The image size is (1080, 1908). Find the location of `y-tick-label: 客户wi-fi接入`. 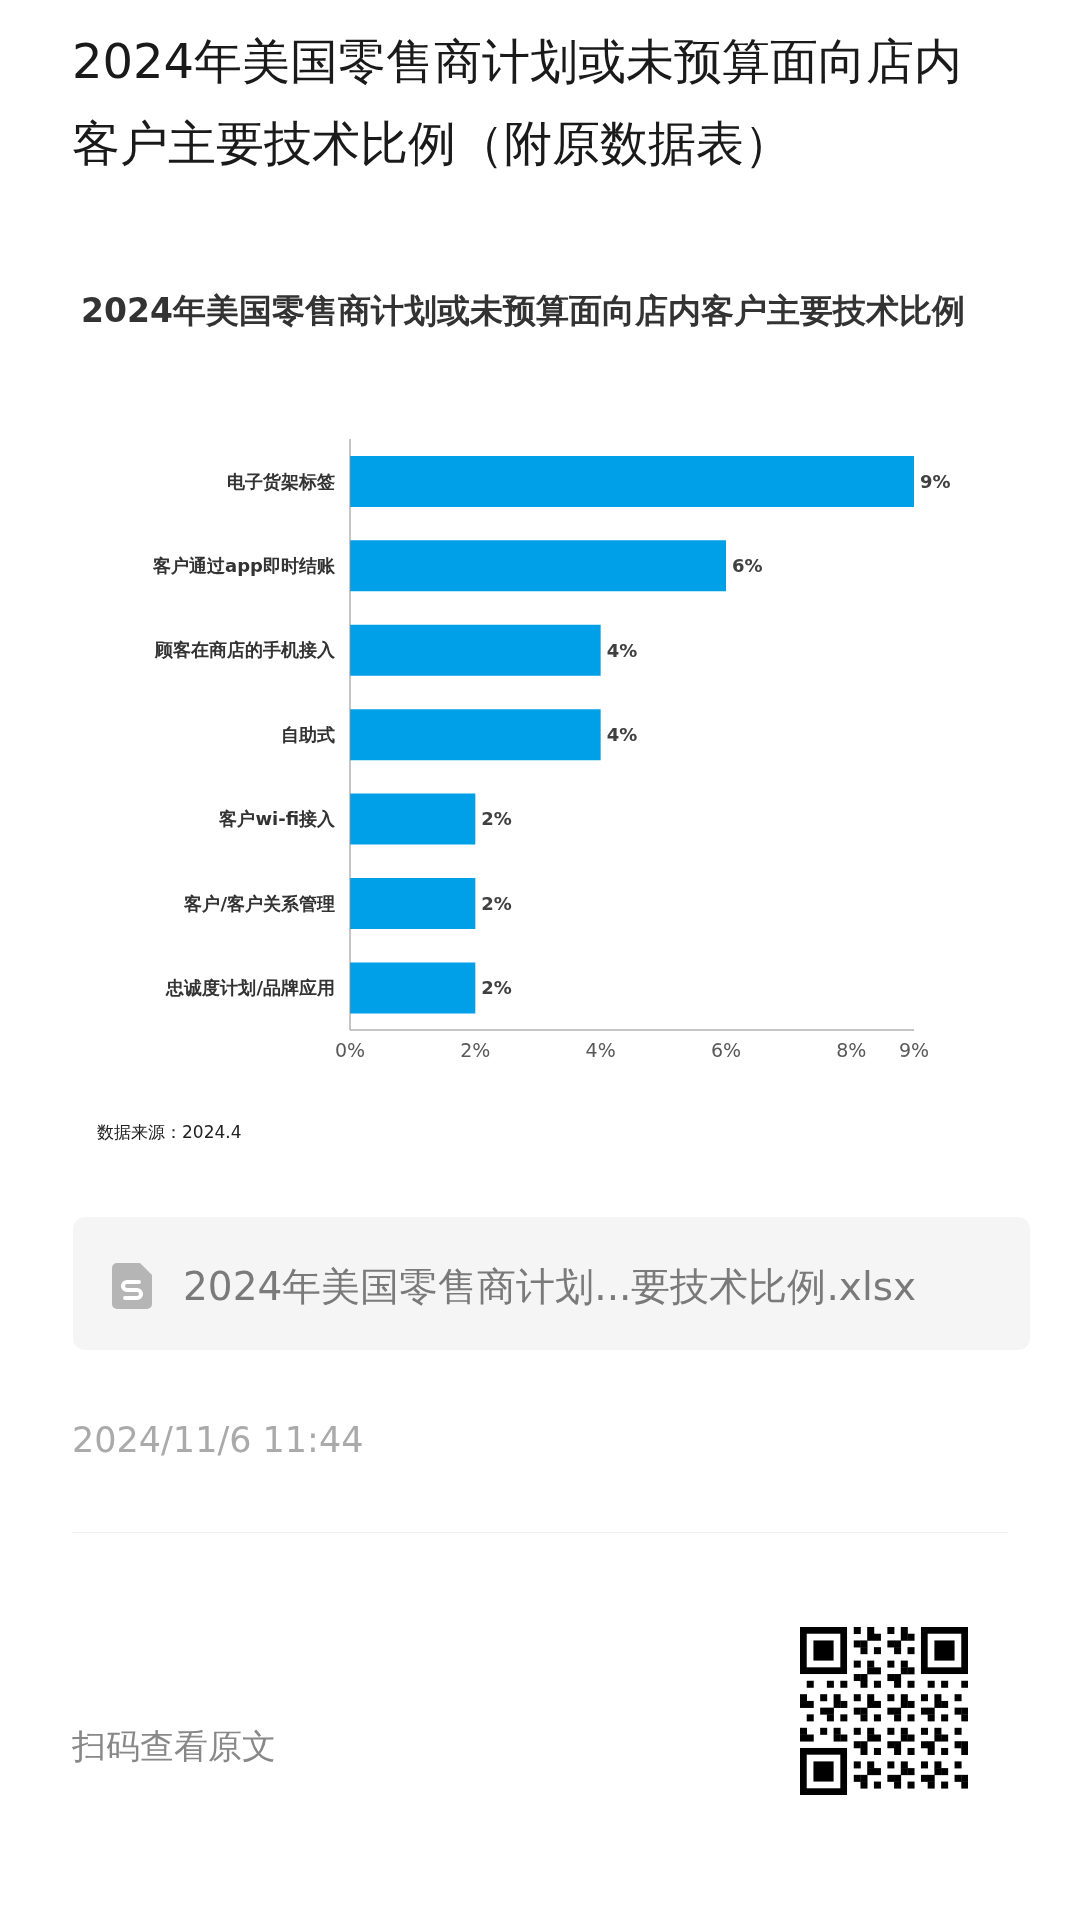

y-tick-label: 客户wi-fi接入 is located at coordinates (277, 819).